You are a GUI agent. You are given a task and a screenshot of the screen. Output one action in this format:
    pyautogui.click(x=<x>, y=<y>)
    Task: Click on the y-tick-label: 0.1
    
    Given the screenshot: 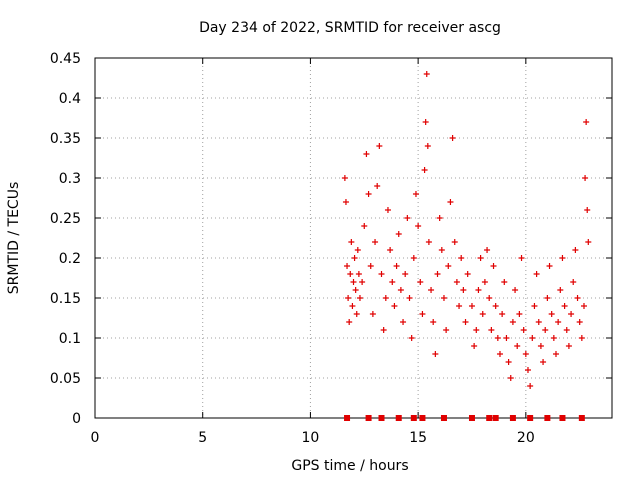 What is the action you would take?
    pyautogui.click(x=70, y=339)
    